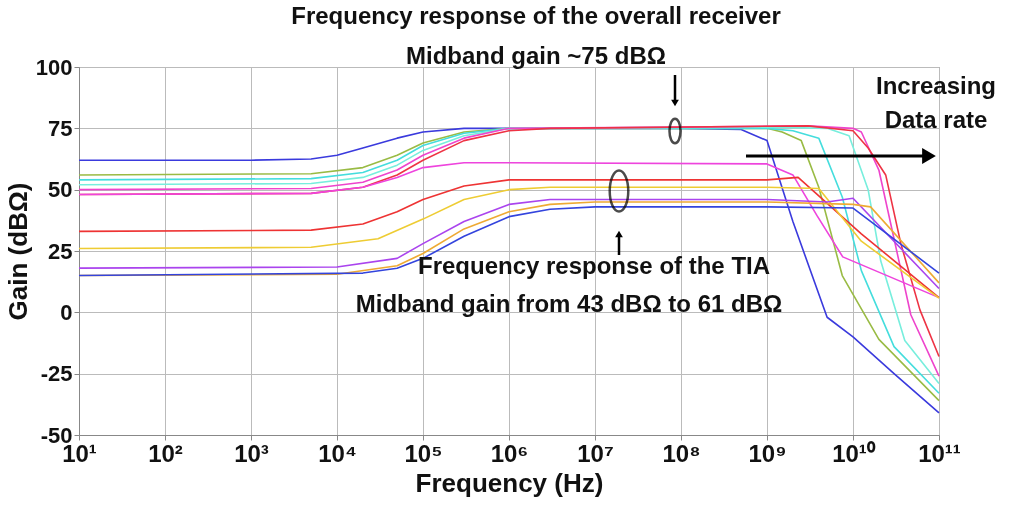 Image resolution: width=1034 pixels, height=513 pixels. I want to click on y-axis-title: Gain (dBΩ), so click(17, 251).